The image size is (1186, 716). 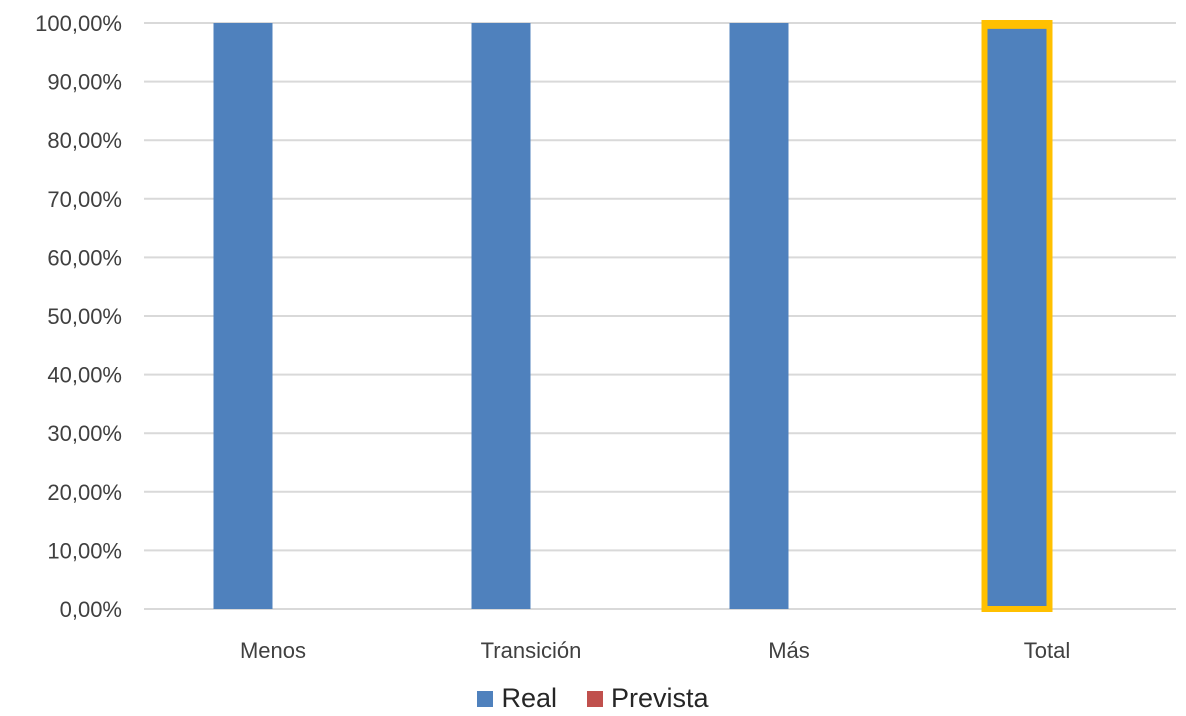 I want to click on y-tick-label: 50,00%, so click(x=84, y=316).